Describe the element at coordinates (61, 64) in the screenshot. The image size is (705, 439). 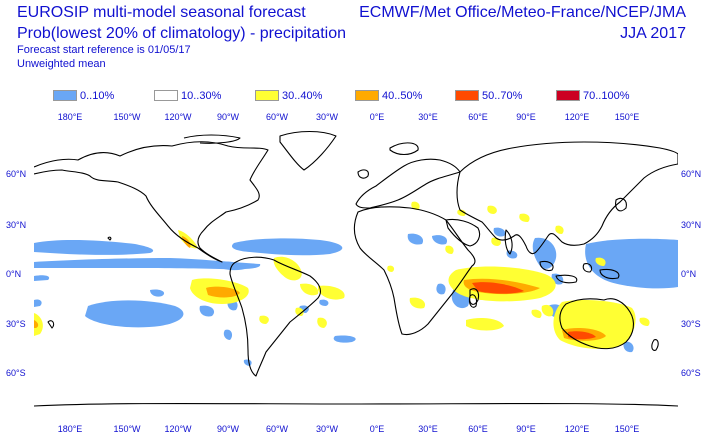
I see `mean-type: Unweighted mean` at that location.